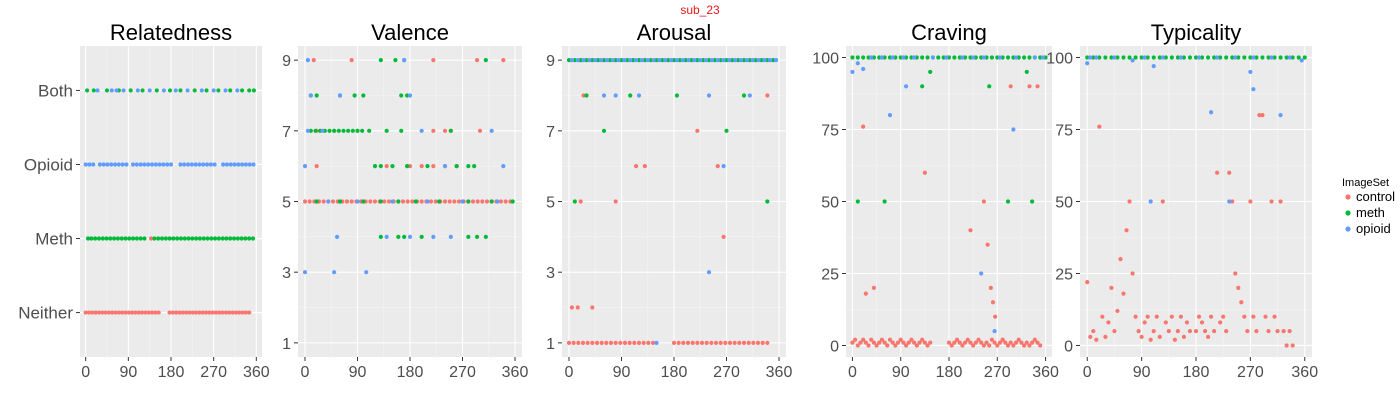  Describe the element at coordinates (550, 273) in the screenshot. I see `y-tick-label: 3` at that location.